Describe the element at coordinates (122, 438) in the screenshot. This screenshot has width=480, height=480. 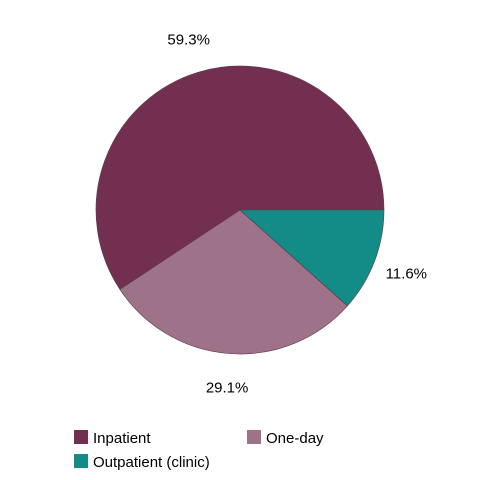
I see `legend-label-inpatient: Inpatient` at that location.